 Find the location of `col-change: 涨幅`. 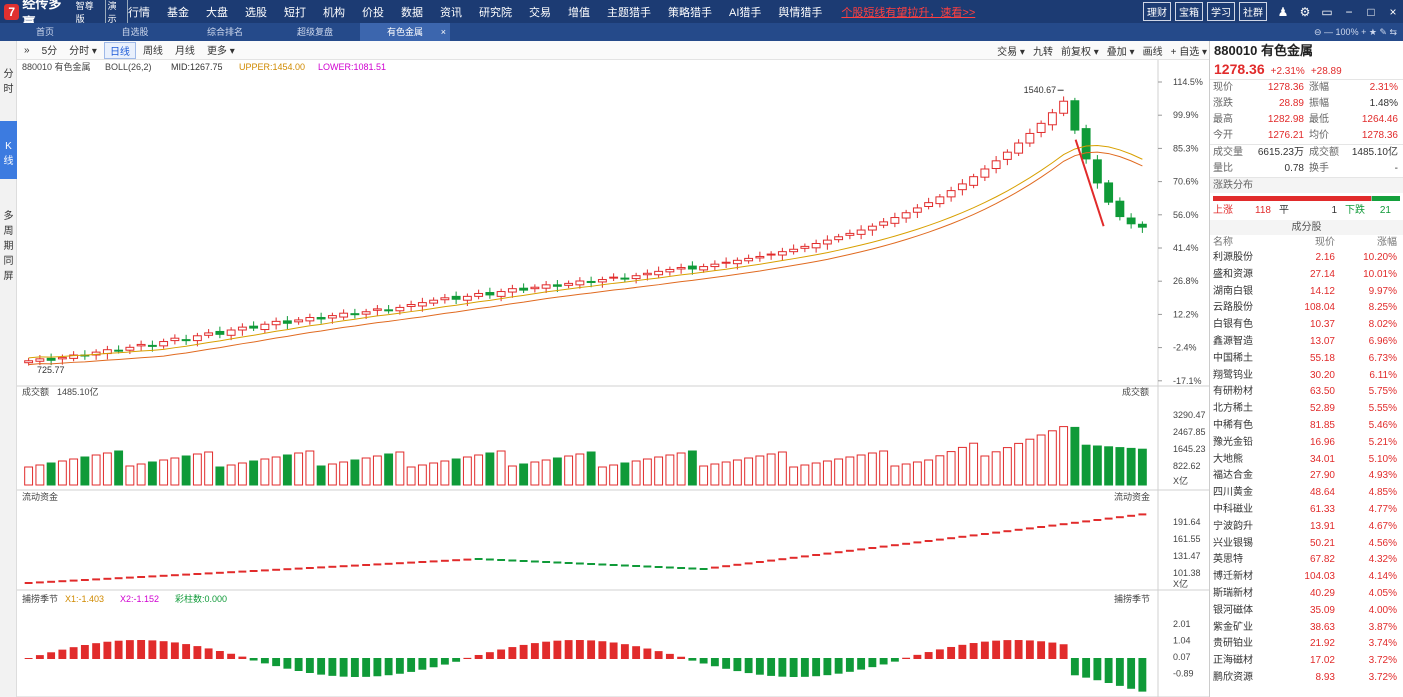

col-change: 涨幅 is located at coordinates (1387, 242).